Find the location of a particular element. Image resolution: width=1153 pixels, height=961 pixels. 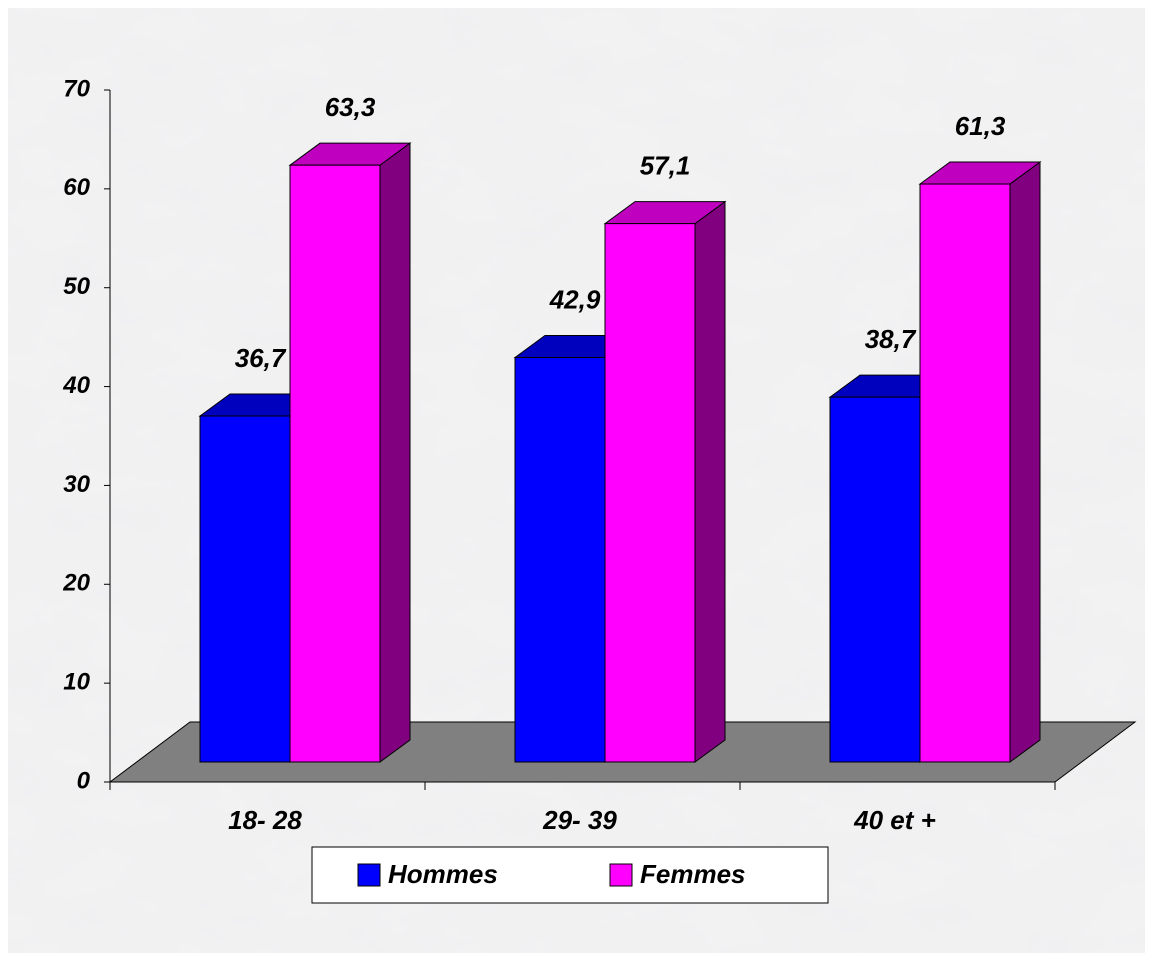

value-label: 63,3 is located at coordinates (350, 107).